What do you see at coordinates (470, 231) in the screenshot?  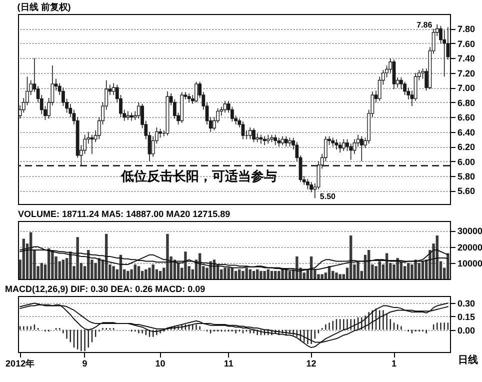 I see `y-tick-label: 30000` at bounding box center [470, 231].